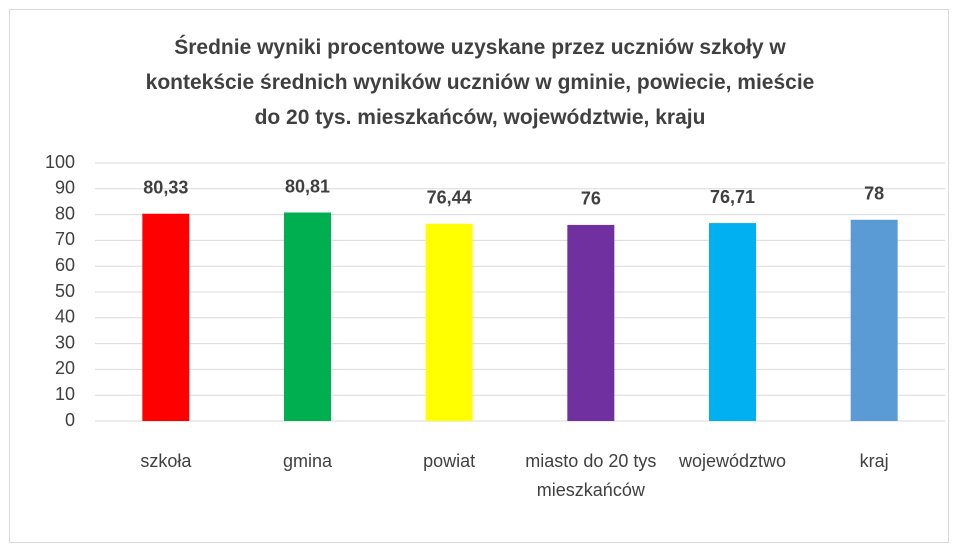 The width and height of the screenshot is (959, 551). Describe the element at coordinates (449, 198) in the screenshot. I see `data-label: 76,44` at that location.